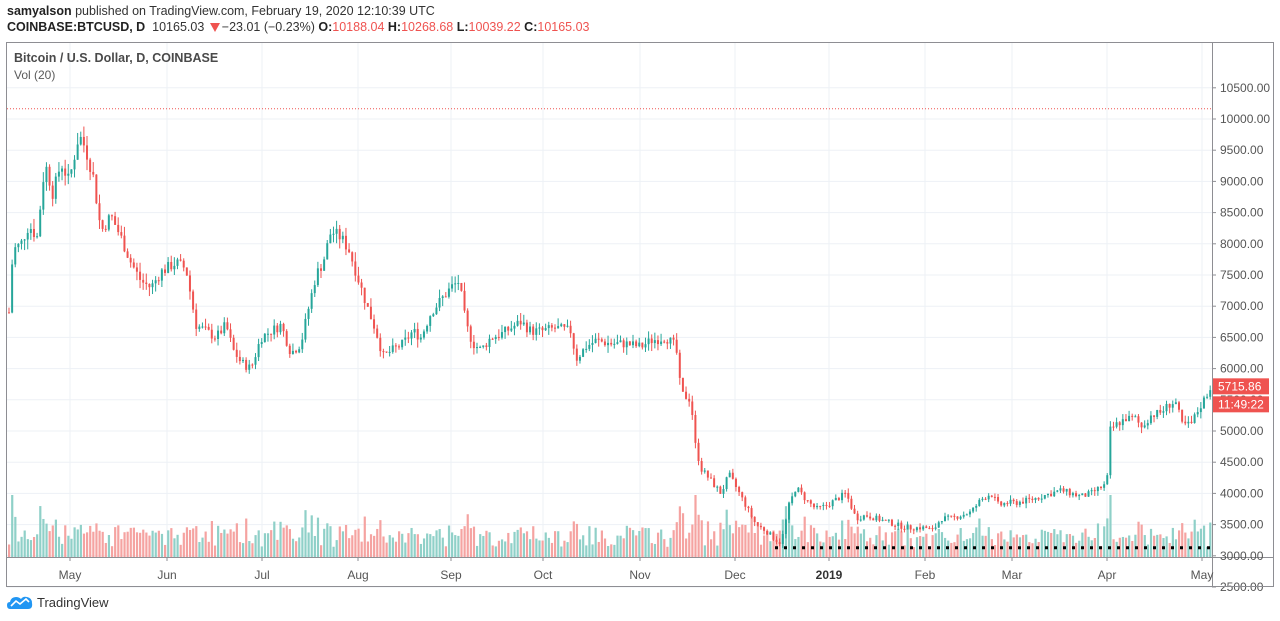 This screenshot has height=621, width=1280. Describe the element at coordinates (1242, 587) in the screenshot. I see `price-tick-label: 2500.00` at that location.